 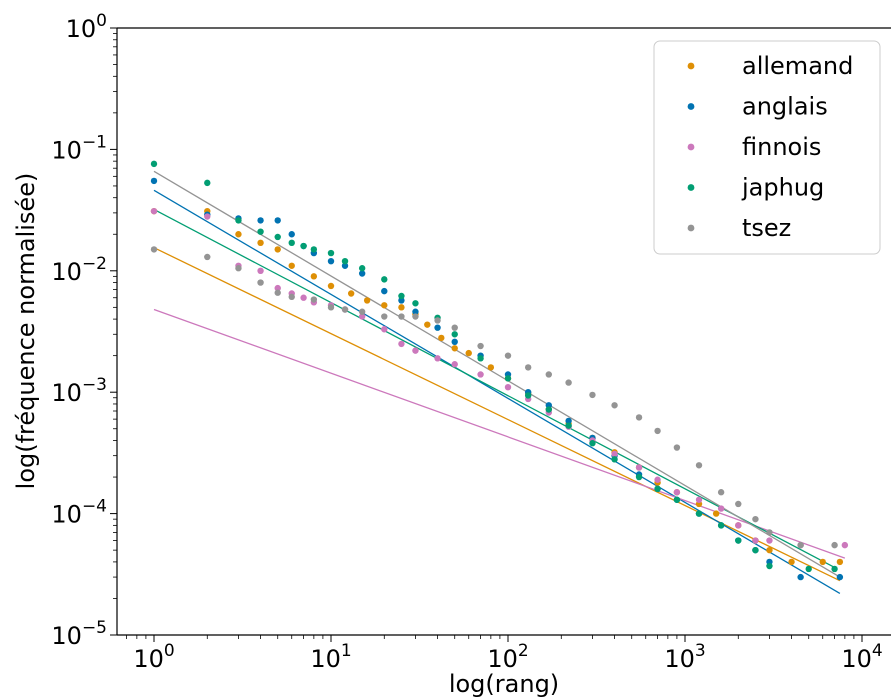 I want to click on legend: allemand anglais finnois japhug tsez, so click(x=767, y=147).